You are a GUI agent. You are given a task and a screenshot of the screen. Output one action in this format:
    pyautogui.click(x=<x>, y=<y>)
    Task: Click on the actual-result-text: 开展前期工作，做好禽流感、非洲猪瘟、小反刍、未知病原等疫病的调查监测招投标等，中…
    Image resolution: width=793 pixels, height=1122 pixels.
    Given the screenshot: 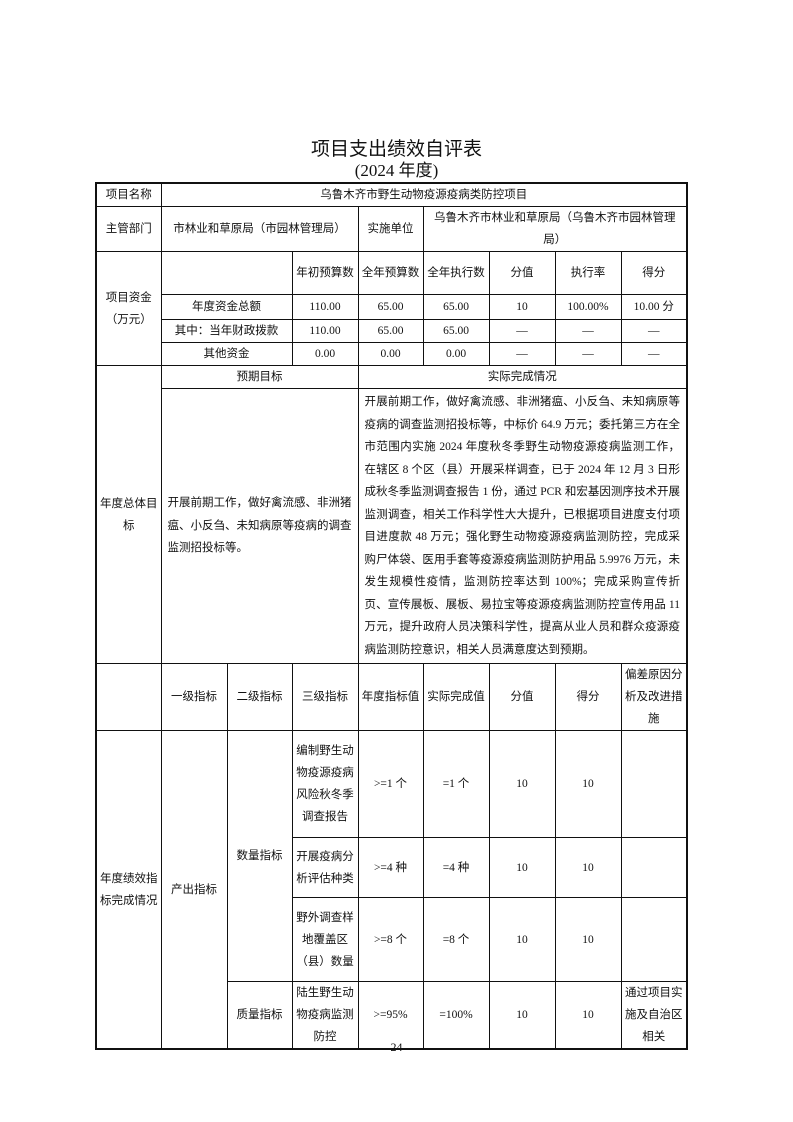 What is the action you would take?
    pyautogui.click(x=522, y=526)
    